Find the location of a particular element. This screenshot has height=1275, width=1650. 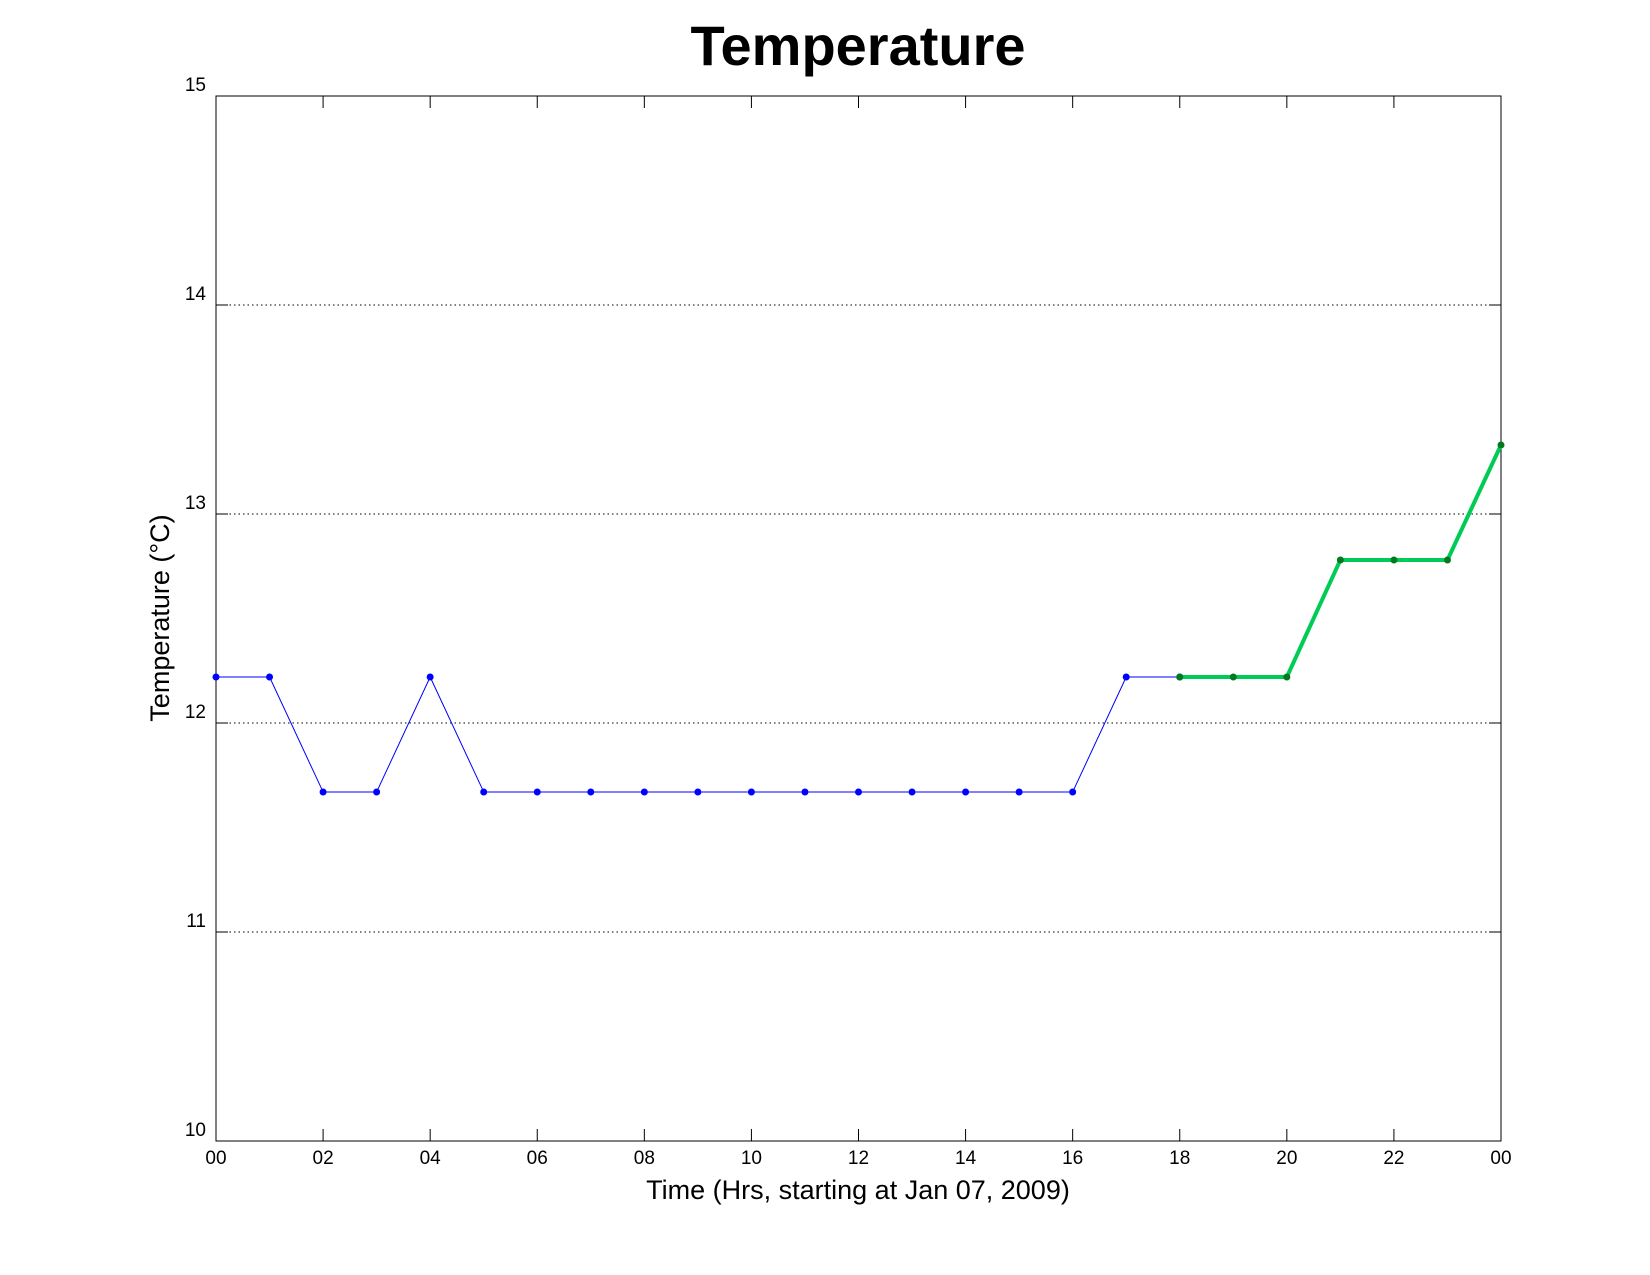

x-tick-label: 18 is located at coordinates (1179, 1158).